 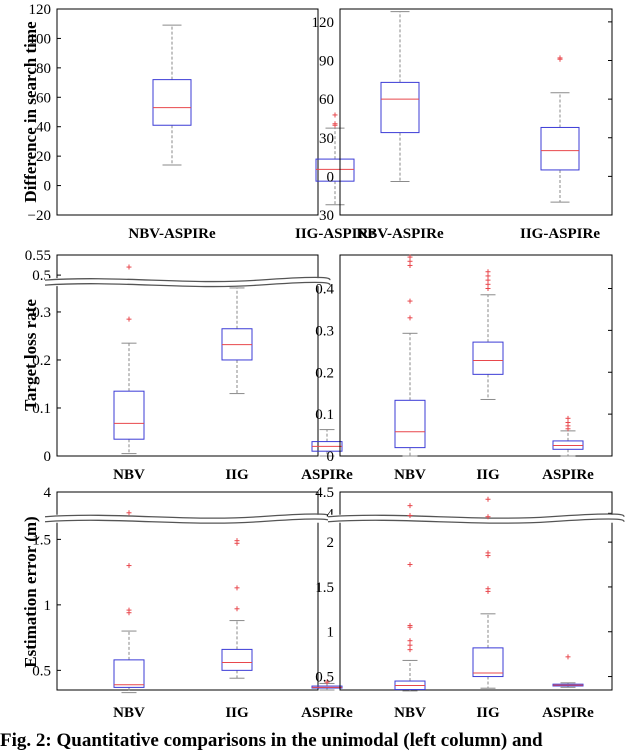 I want to click on caption-label: Fig. 2:, so click(x=26, y=740).